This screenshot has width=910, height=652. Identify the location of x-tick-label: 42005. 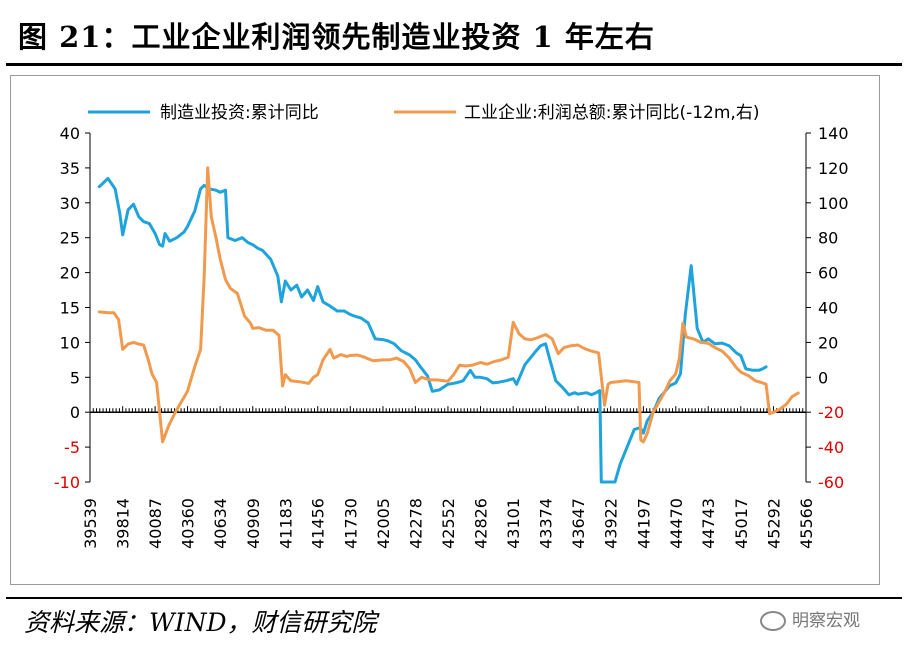
(383, 523).